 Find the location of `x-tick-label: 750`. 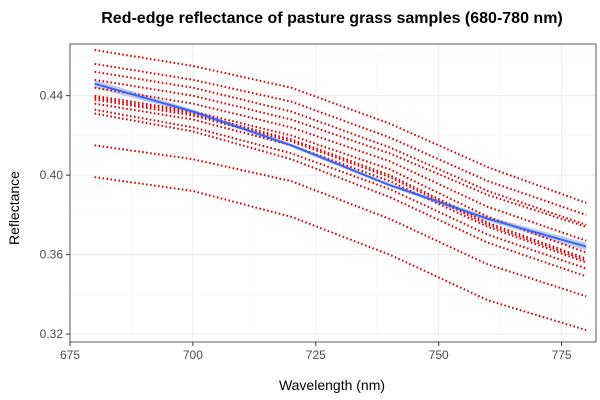

x-tick-label: 750 is located at coordinates (439, 355).